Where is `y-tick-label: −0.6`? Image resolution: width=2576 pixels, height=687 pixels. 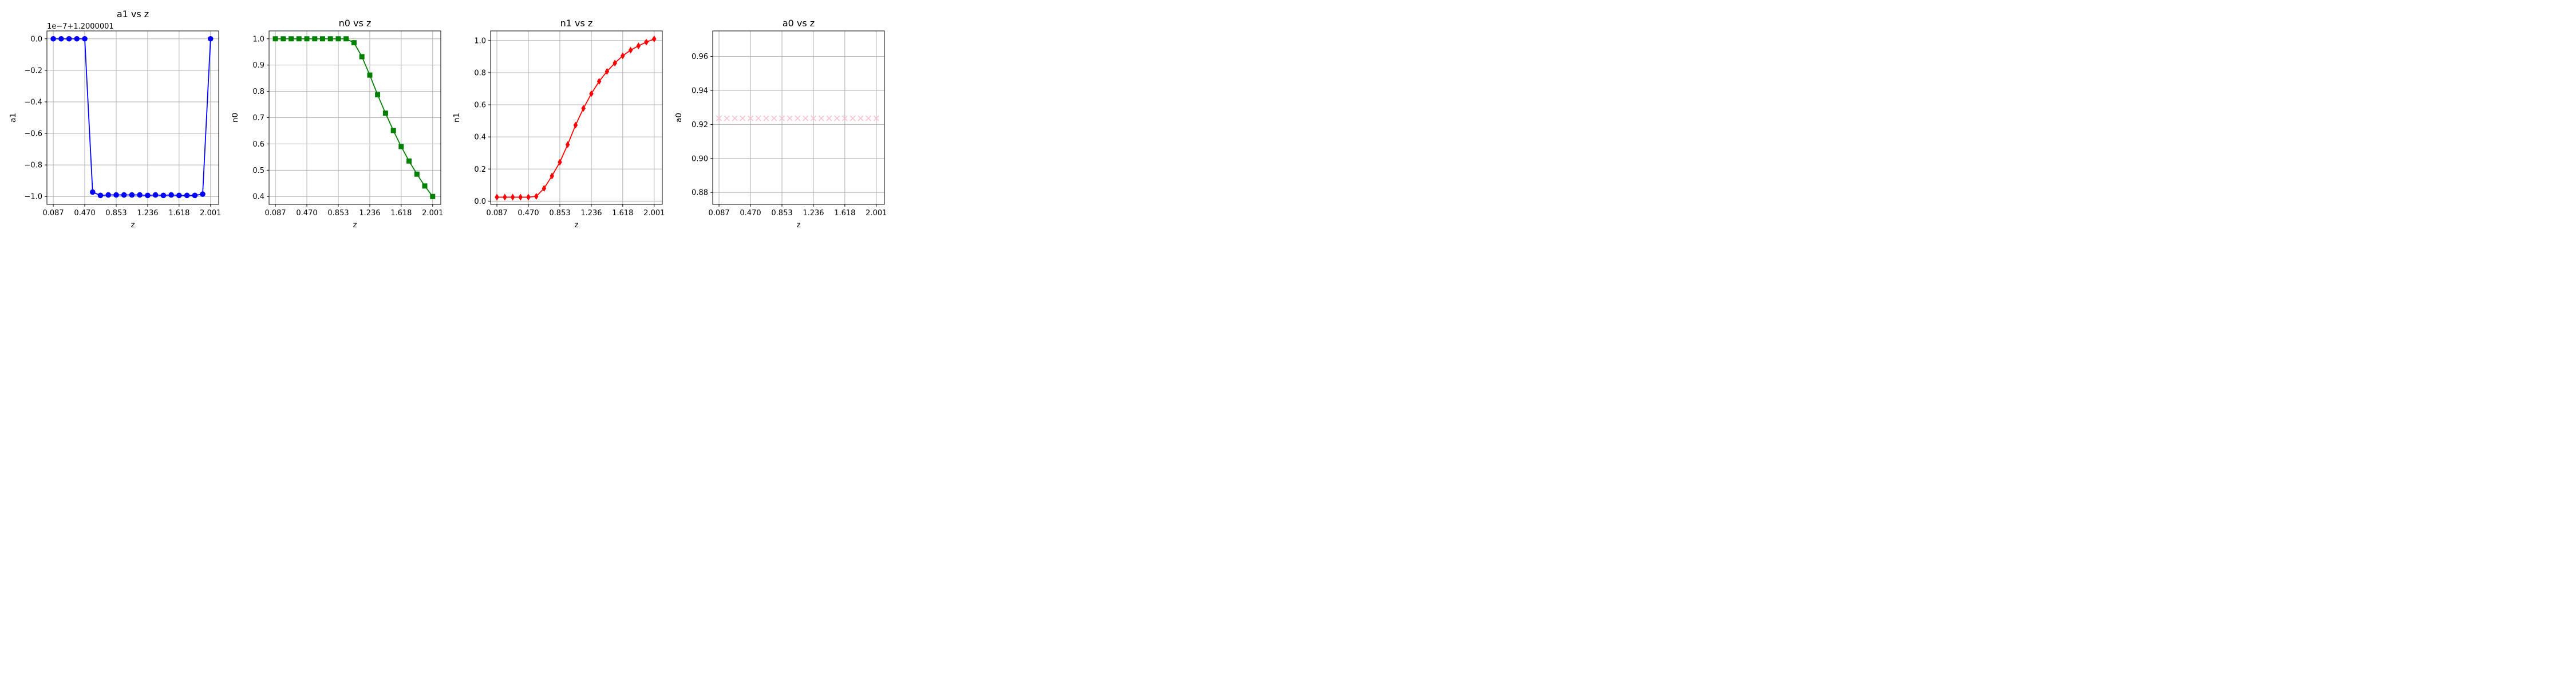
y-tick-label: −0.6 is located at coordinates (33, 134).